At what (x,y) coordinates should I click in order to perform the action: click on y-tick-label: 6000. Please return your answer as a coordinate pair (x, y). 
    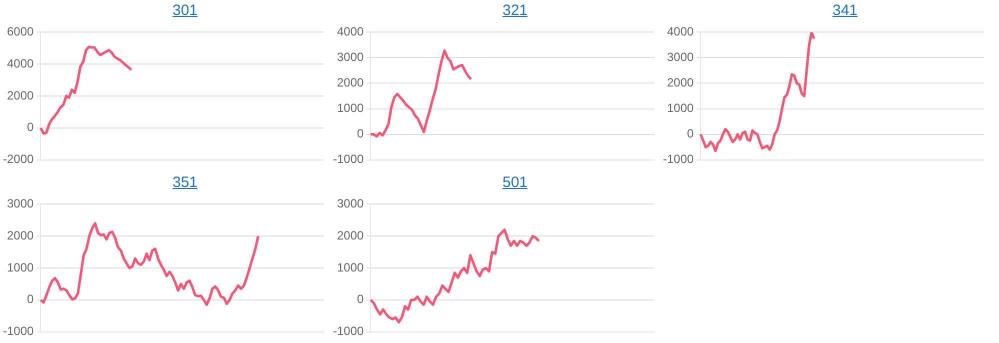
    Looking at the image, I should click on (20, 31).